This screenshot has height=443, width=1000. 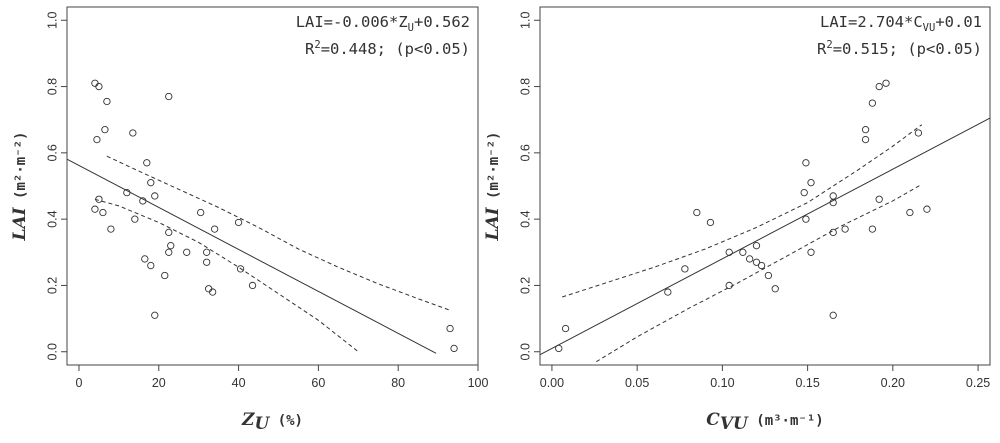 I want to click on x-tick-label: 0.25, so click(x=978, y=383).